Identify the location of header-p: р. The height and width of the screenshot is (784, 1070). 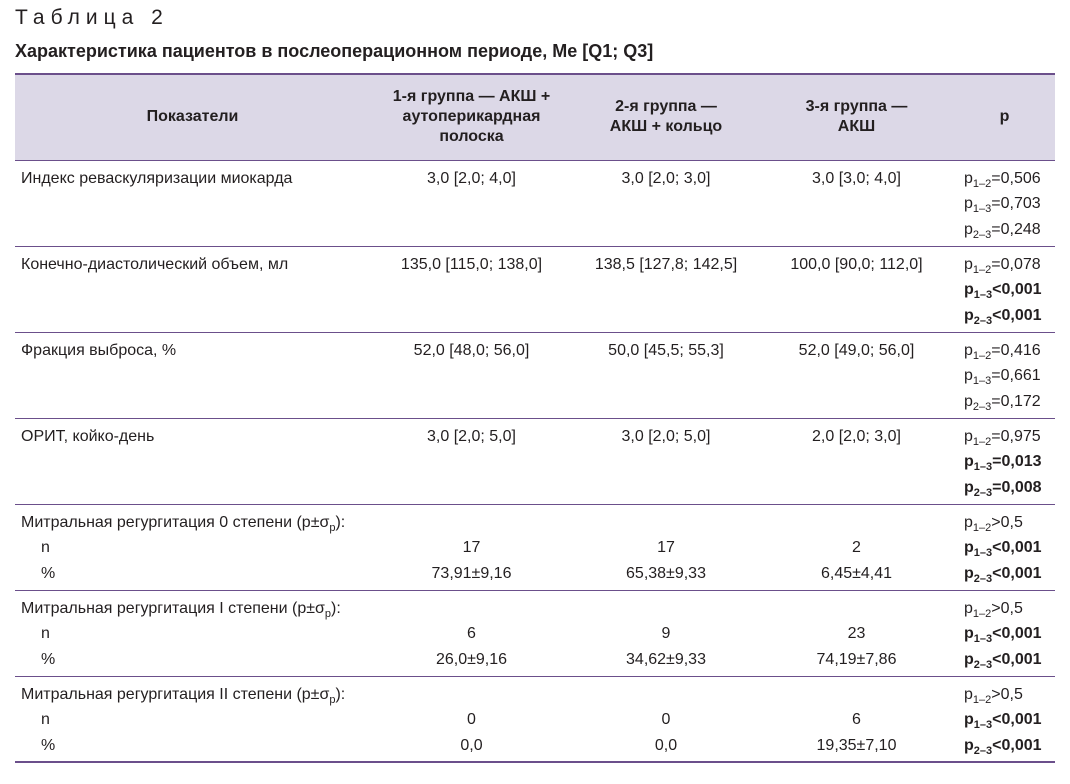
(1004, 117).